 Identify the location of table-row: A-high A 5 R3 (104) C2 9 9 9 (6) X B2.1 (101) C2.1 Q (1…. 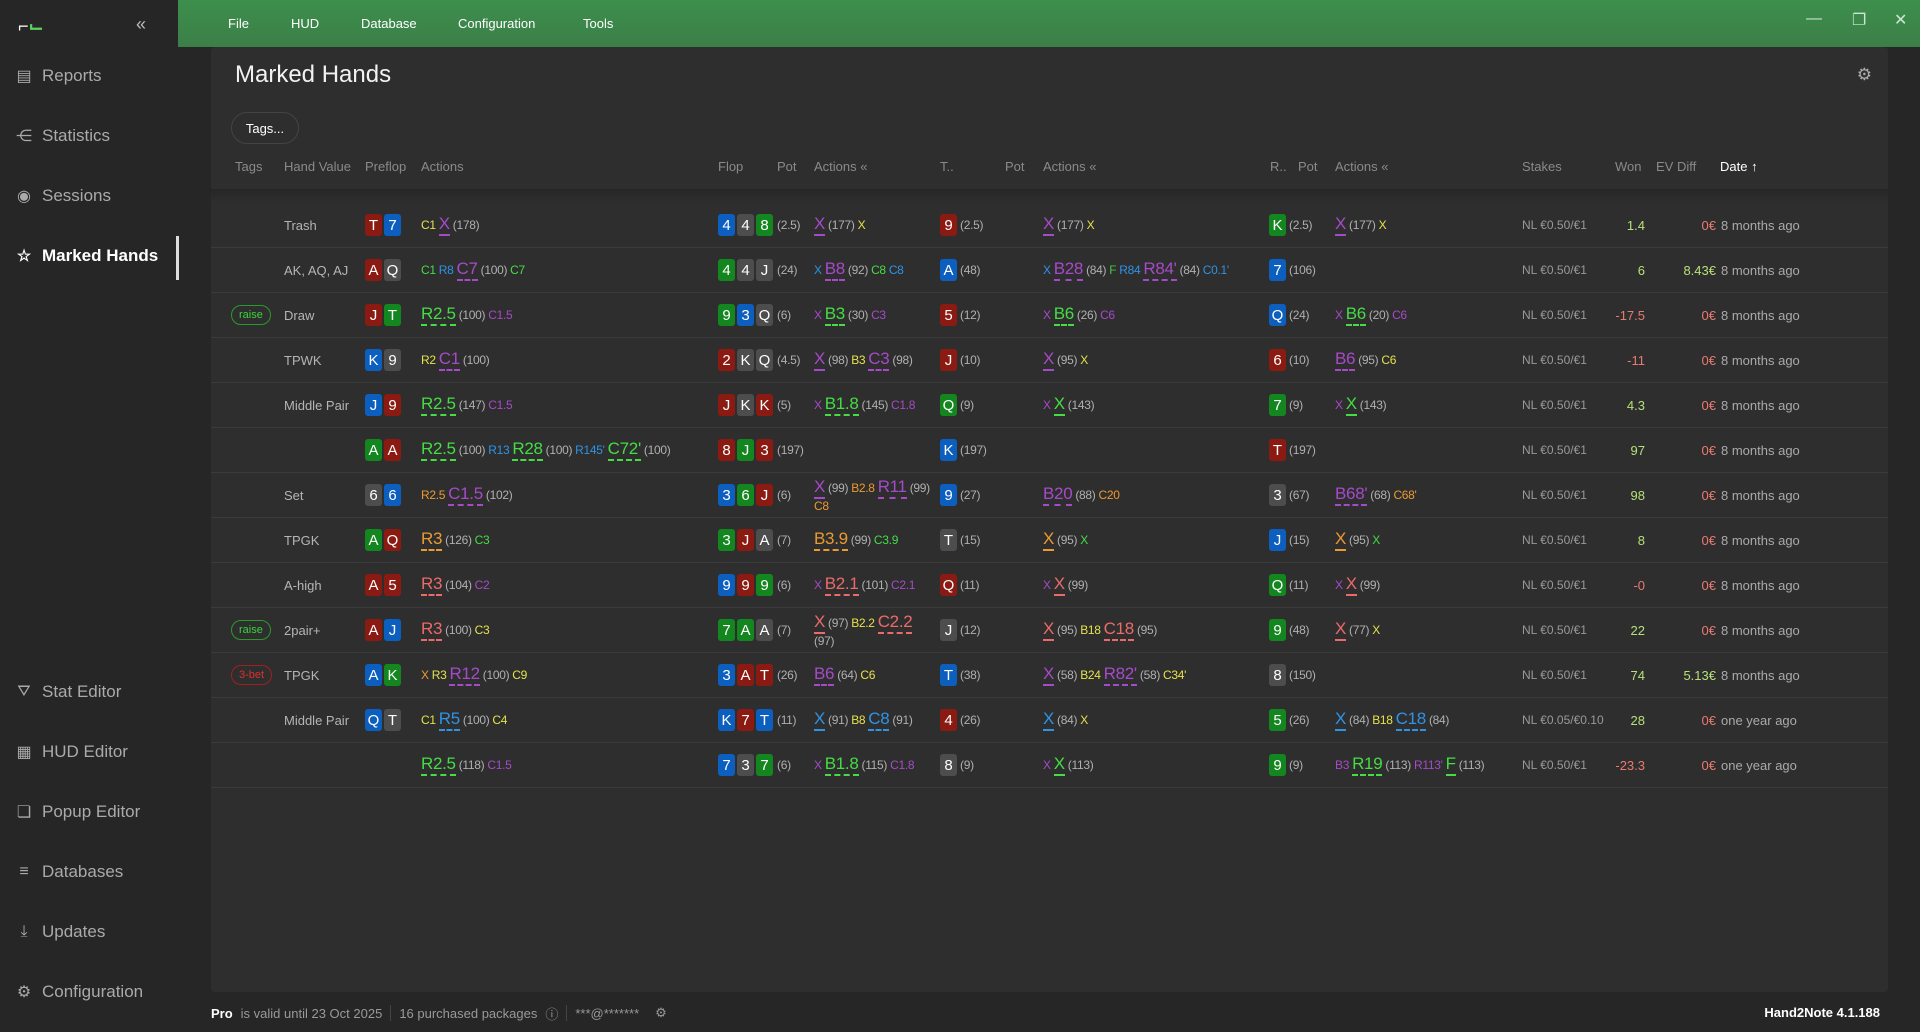
(1049, 585).